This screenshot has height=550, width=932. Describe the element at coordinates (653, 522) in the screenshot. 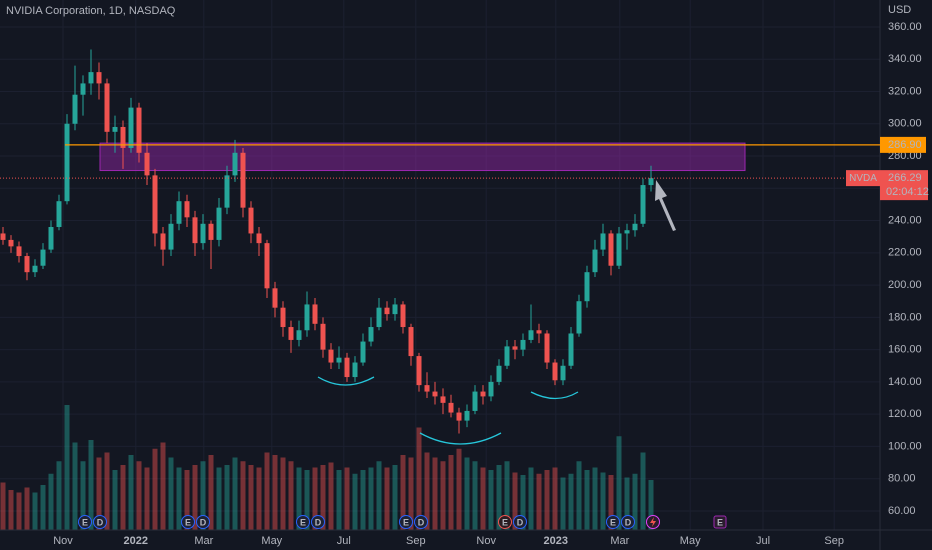

I see `flash-icon` at that location.